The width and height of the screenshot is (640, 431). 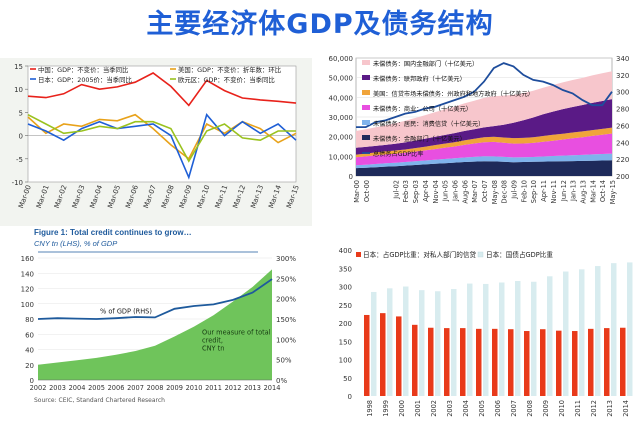 I want to click on legend-label: 未偿债务：金融部门（十亿美元）, so click(x=419, y=139).